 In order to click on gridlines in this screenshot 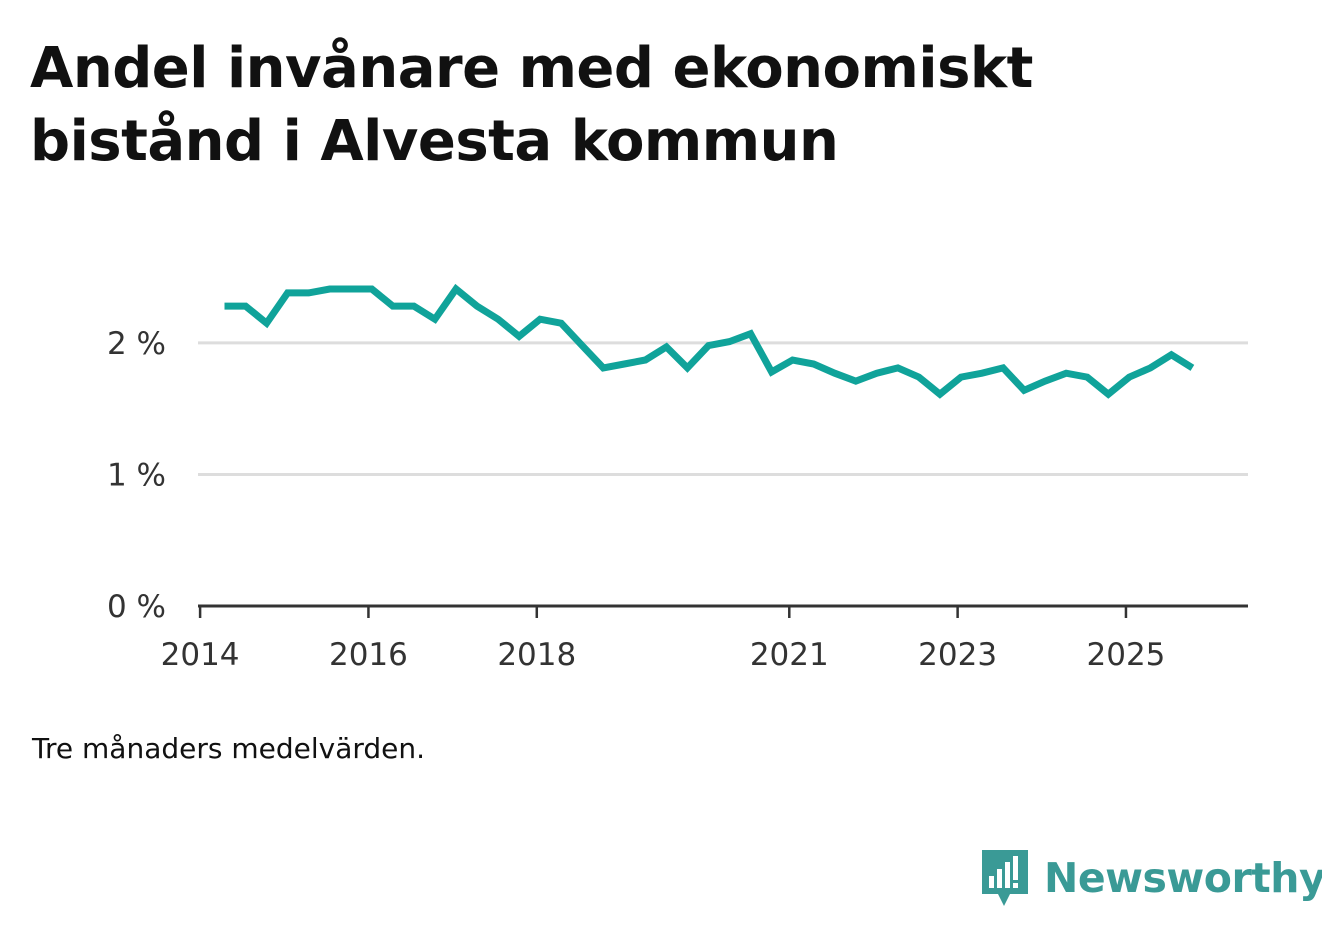, I will do `click(723, 408)`.